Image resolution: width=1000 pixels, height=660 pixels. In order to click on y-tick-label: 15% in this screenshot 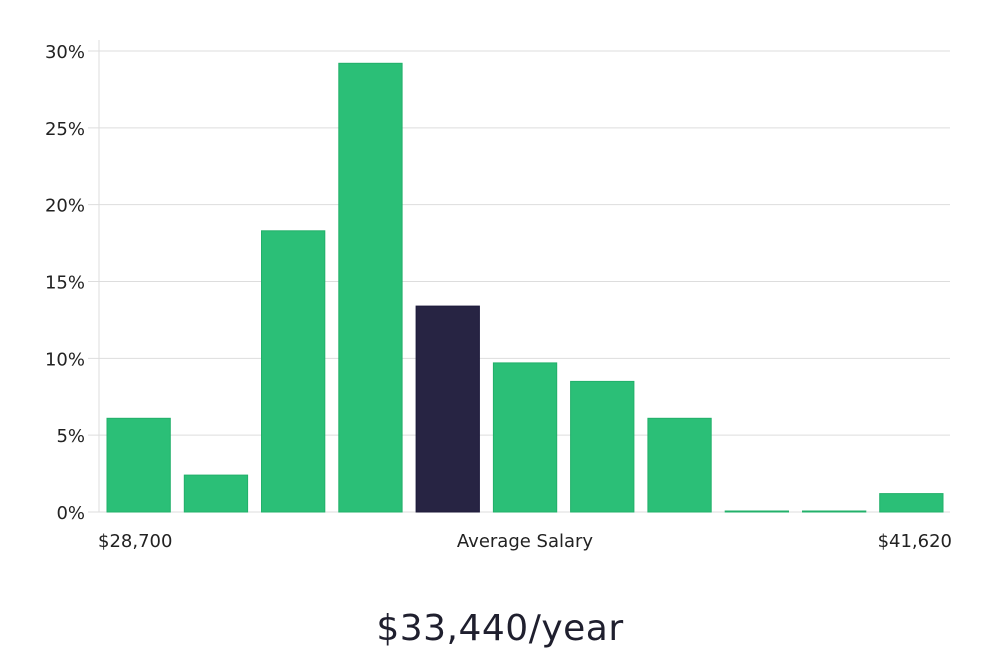, I will do `click(65, 283)`.